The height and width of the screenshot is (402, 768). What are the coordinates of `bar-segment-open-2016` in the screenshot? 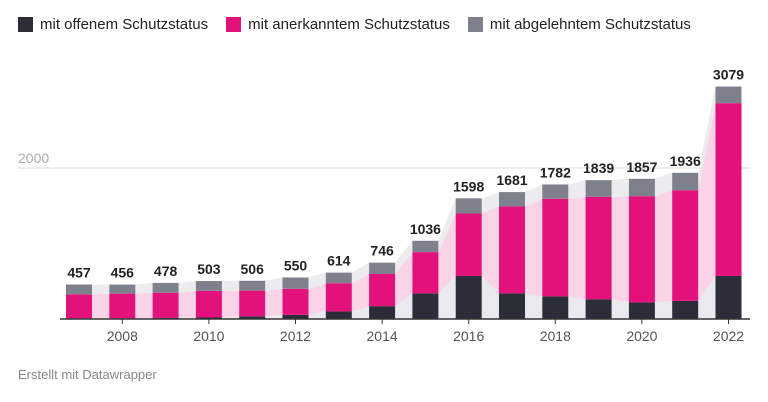 It's located at (468, 297).